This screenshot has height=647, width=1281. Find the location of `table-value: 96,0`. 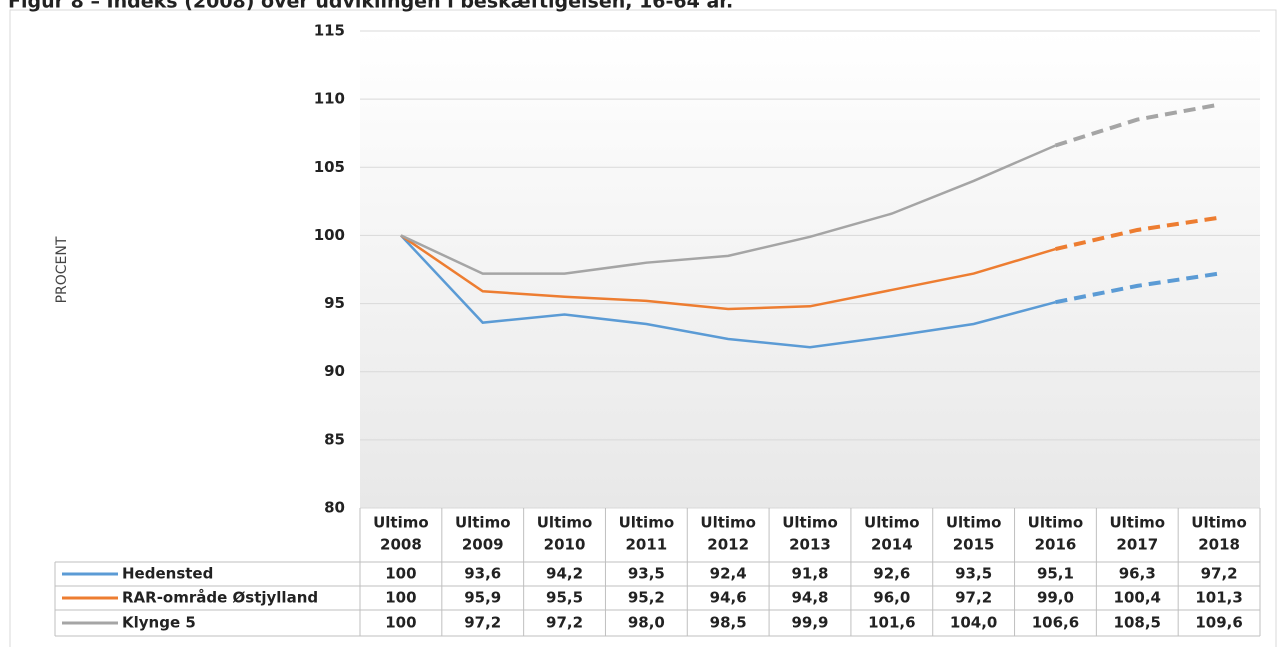

table-value: 96,0 is located at coordinates (891, 598).